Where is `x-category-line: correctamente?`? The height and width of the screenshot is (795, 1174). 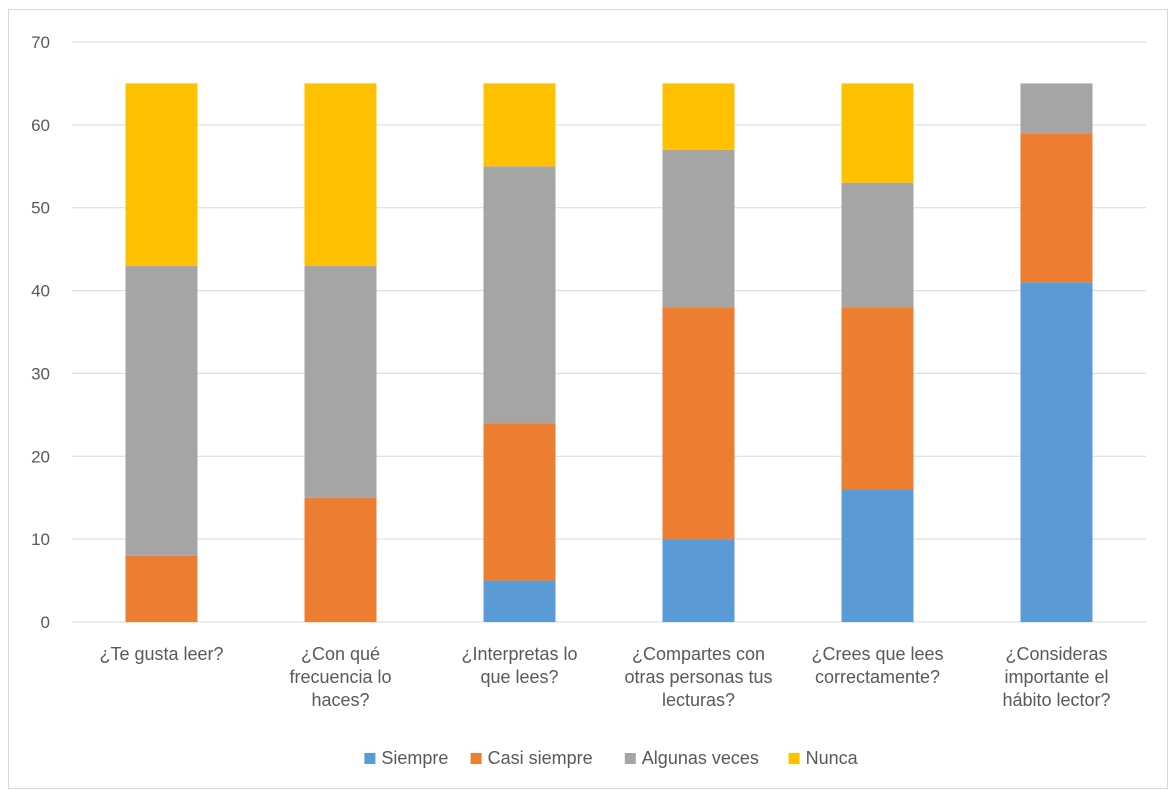 x-category-line: correctamente? is located at coordinates (877, 677).